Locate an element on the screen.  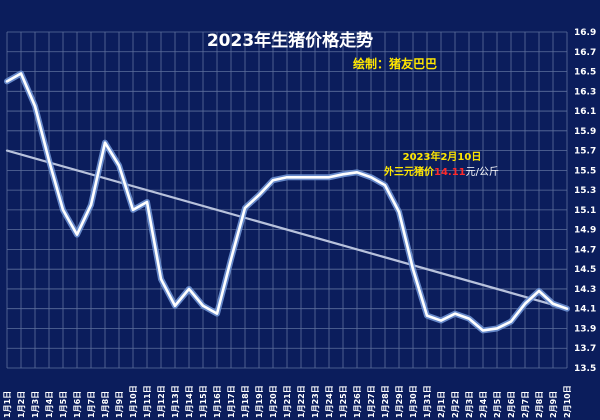
x-tick-label: 2月4日 is located at coordinates (483, 404).